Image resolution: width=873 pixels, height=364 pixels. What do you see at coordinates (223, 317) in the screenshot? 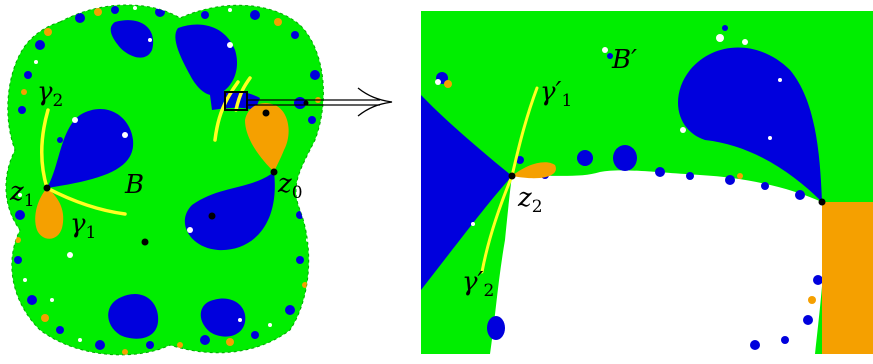
I see `blue-lobe-bottom-right` at bounding box center [223, 317].